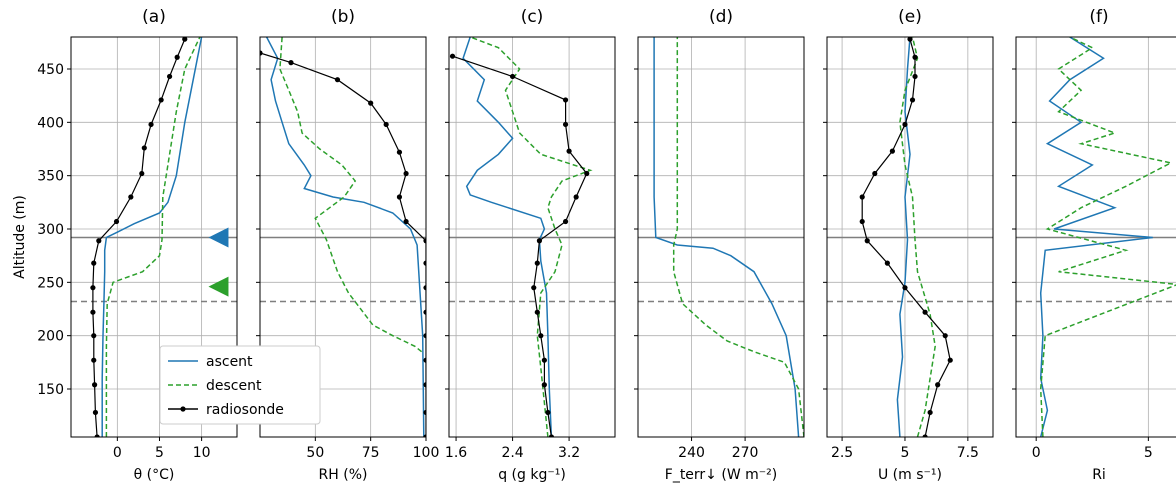  What do you see at coordinates (842, 453) in the screenshot?
I see `x-tick-label: 2.5` at bounding box center [842, 453].